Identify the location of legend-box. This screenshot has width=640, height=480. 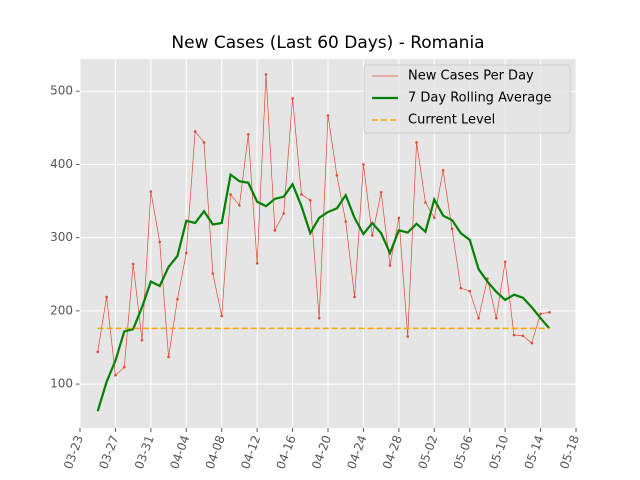
(467, 99).